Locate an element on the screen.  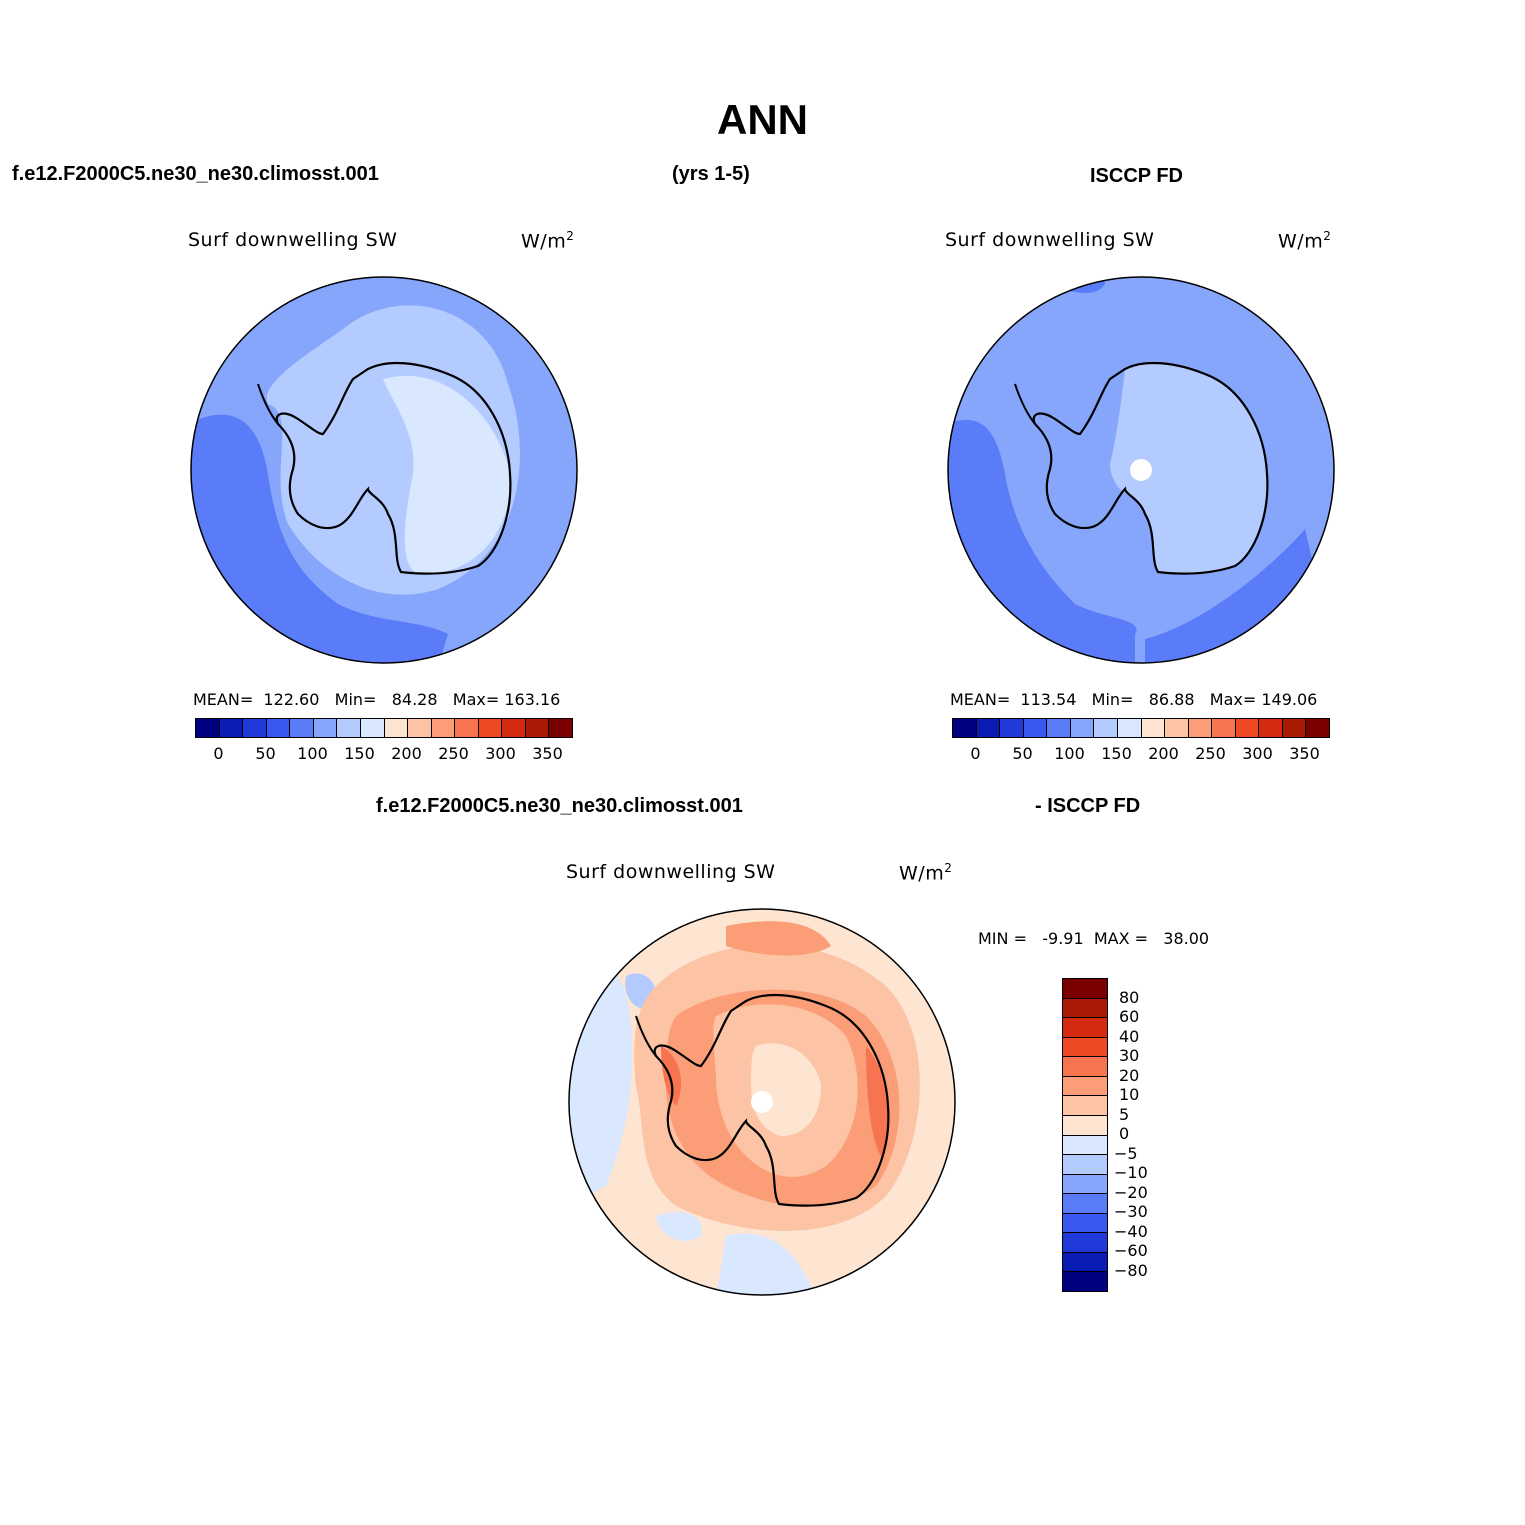
colorbar-tick-label: −40 is located at coordinates (1131, 1231).